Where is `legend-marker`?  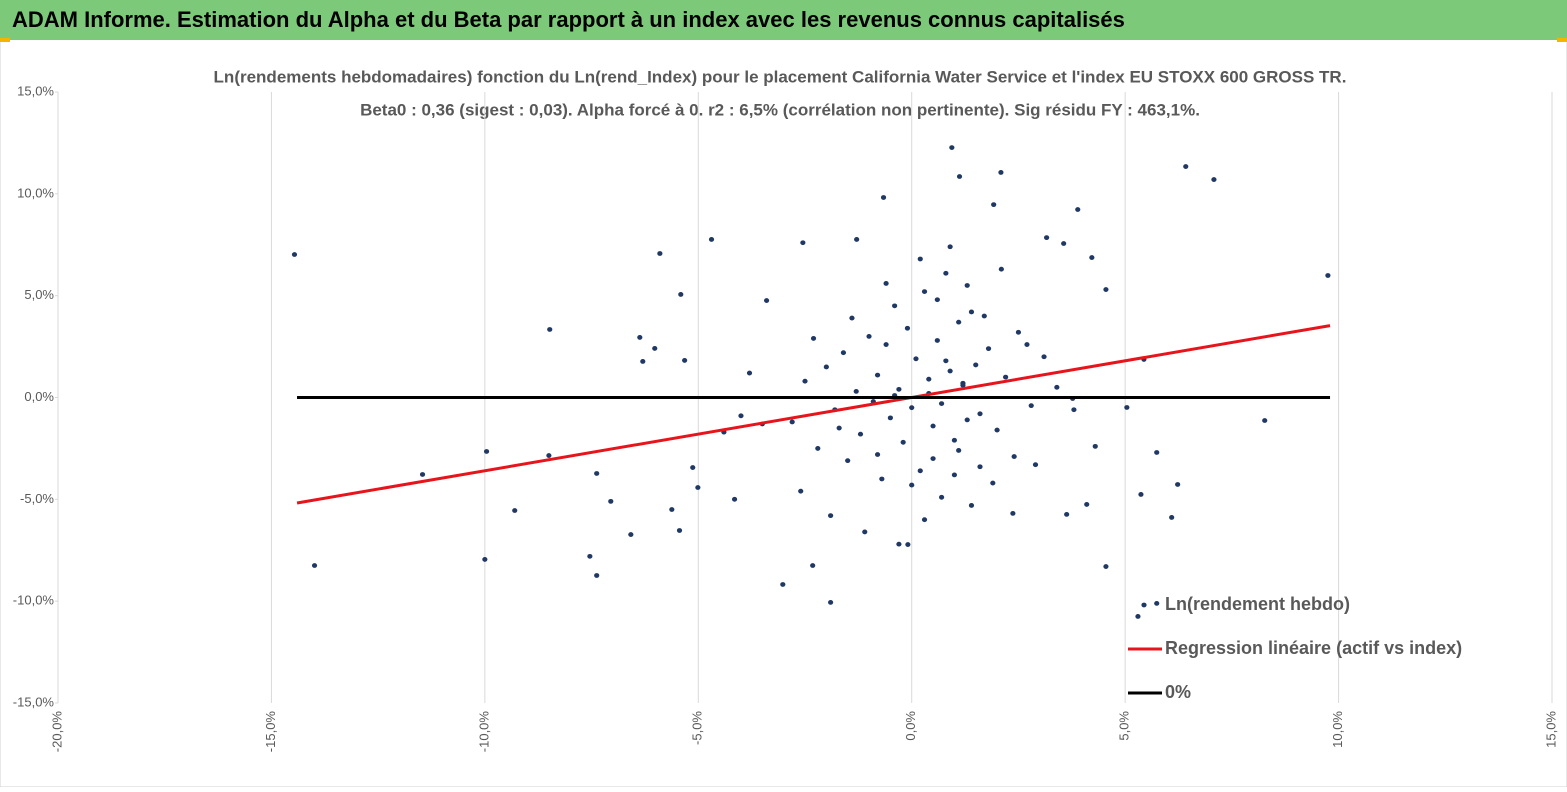 legend-marker is located at coordinates (1144, 605).